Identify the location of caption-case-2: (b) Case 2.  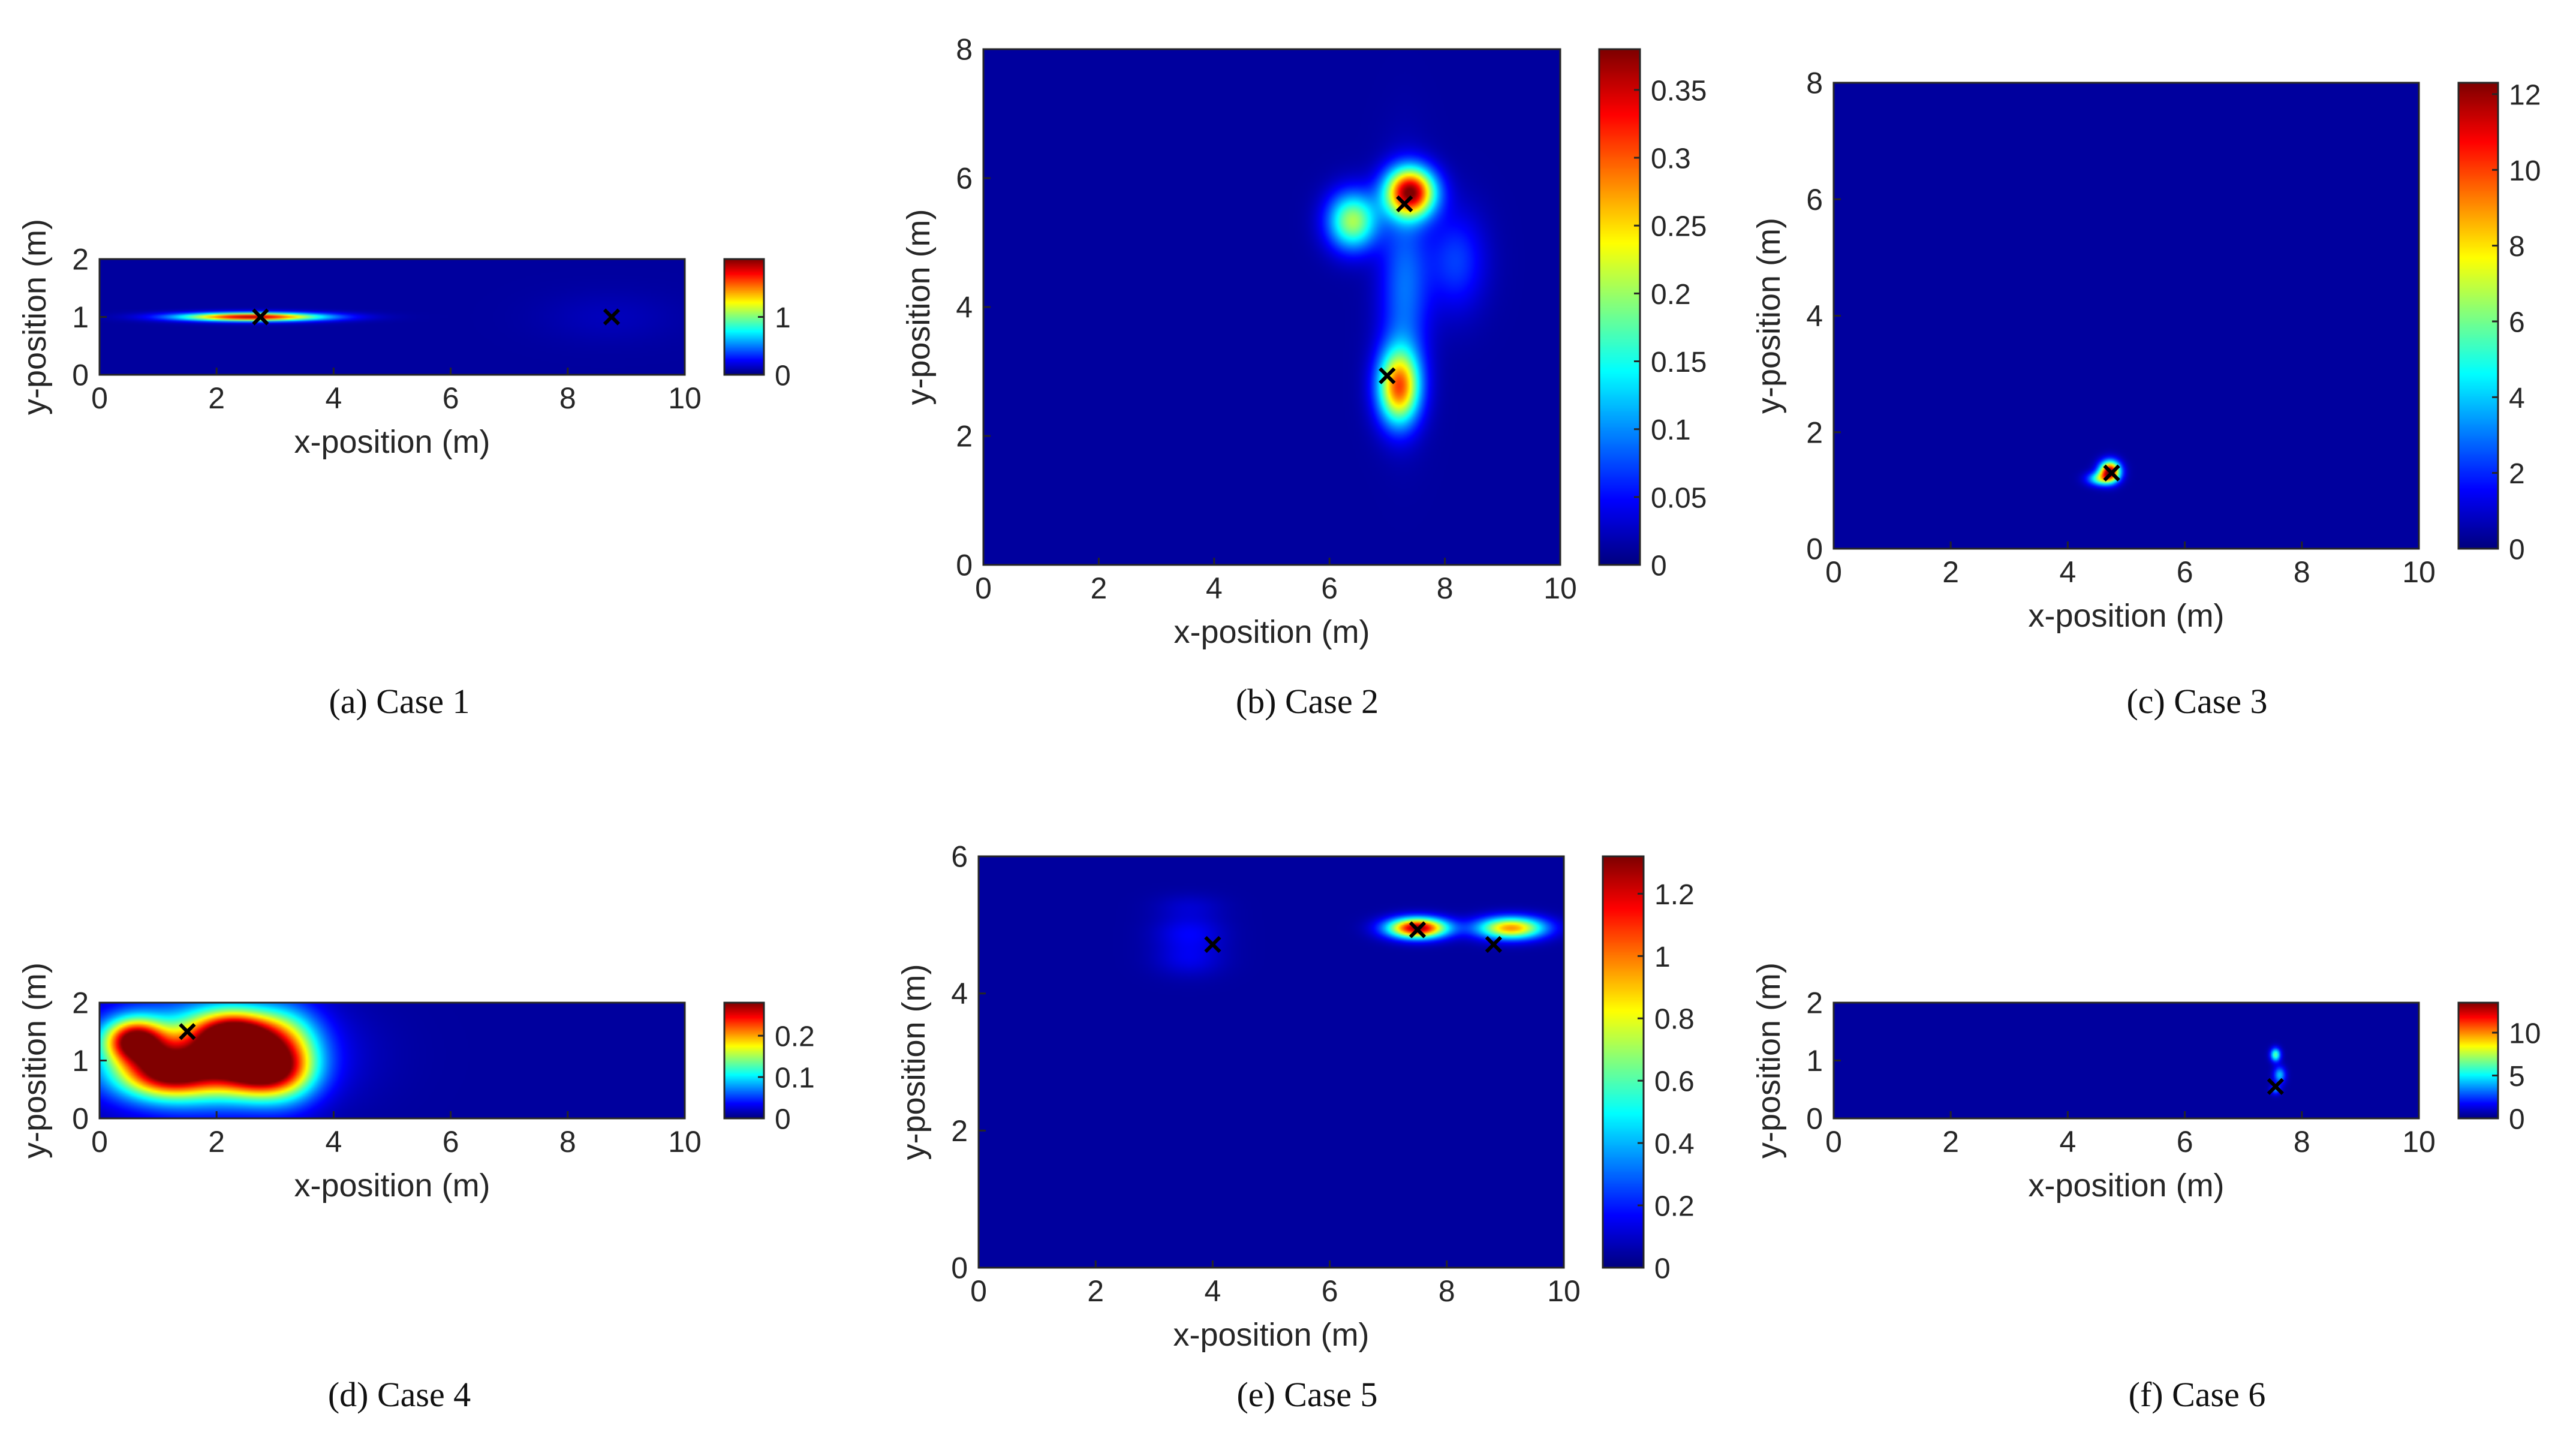
(1307, 701).